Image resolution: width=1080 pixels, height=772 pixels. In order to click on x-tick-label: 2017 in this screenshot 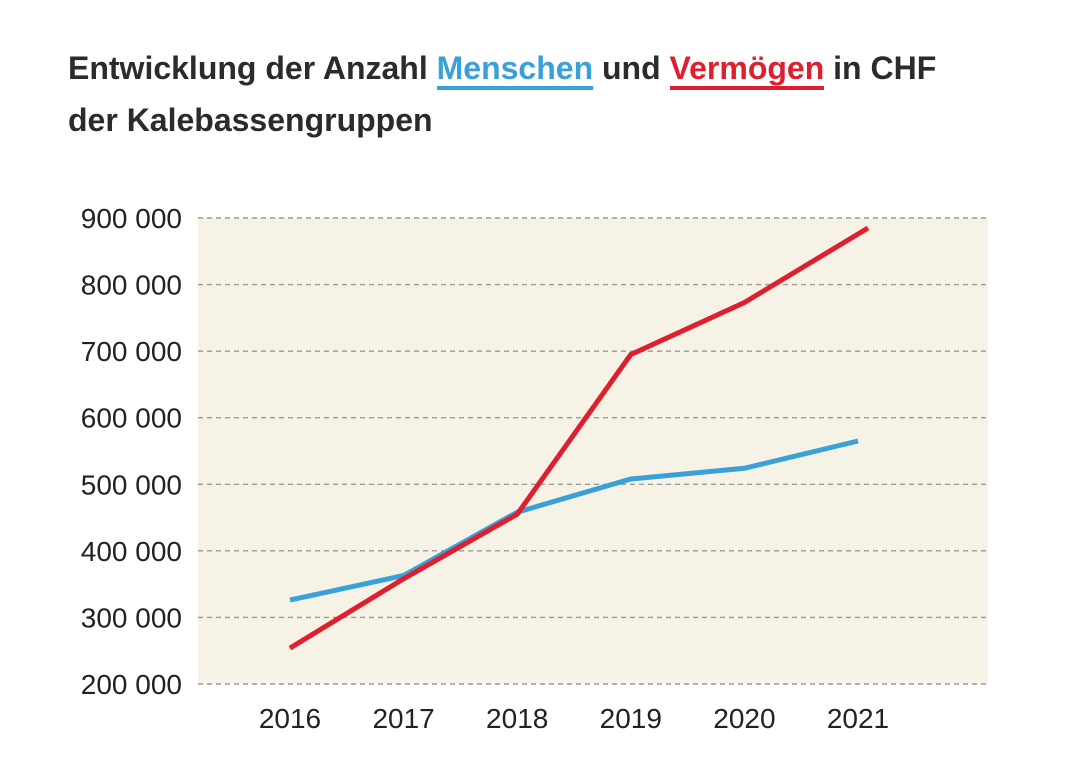, I will do `click(403, 718)`.